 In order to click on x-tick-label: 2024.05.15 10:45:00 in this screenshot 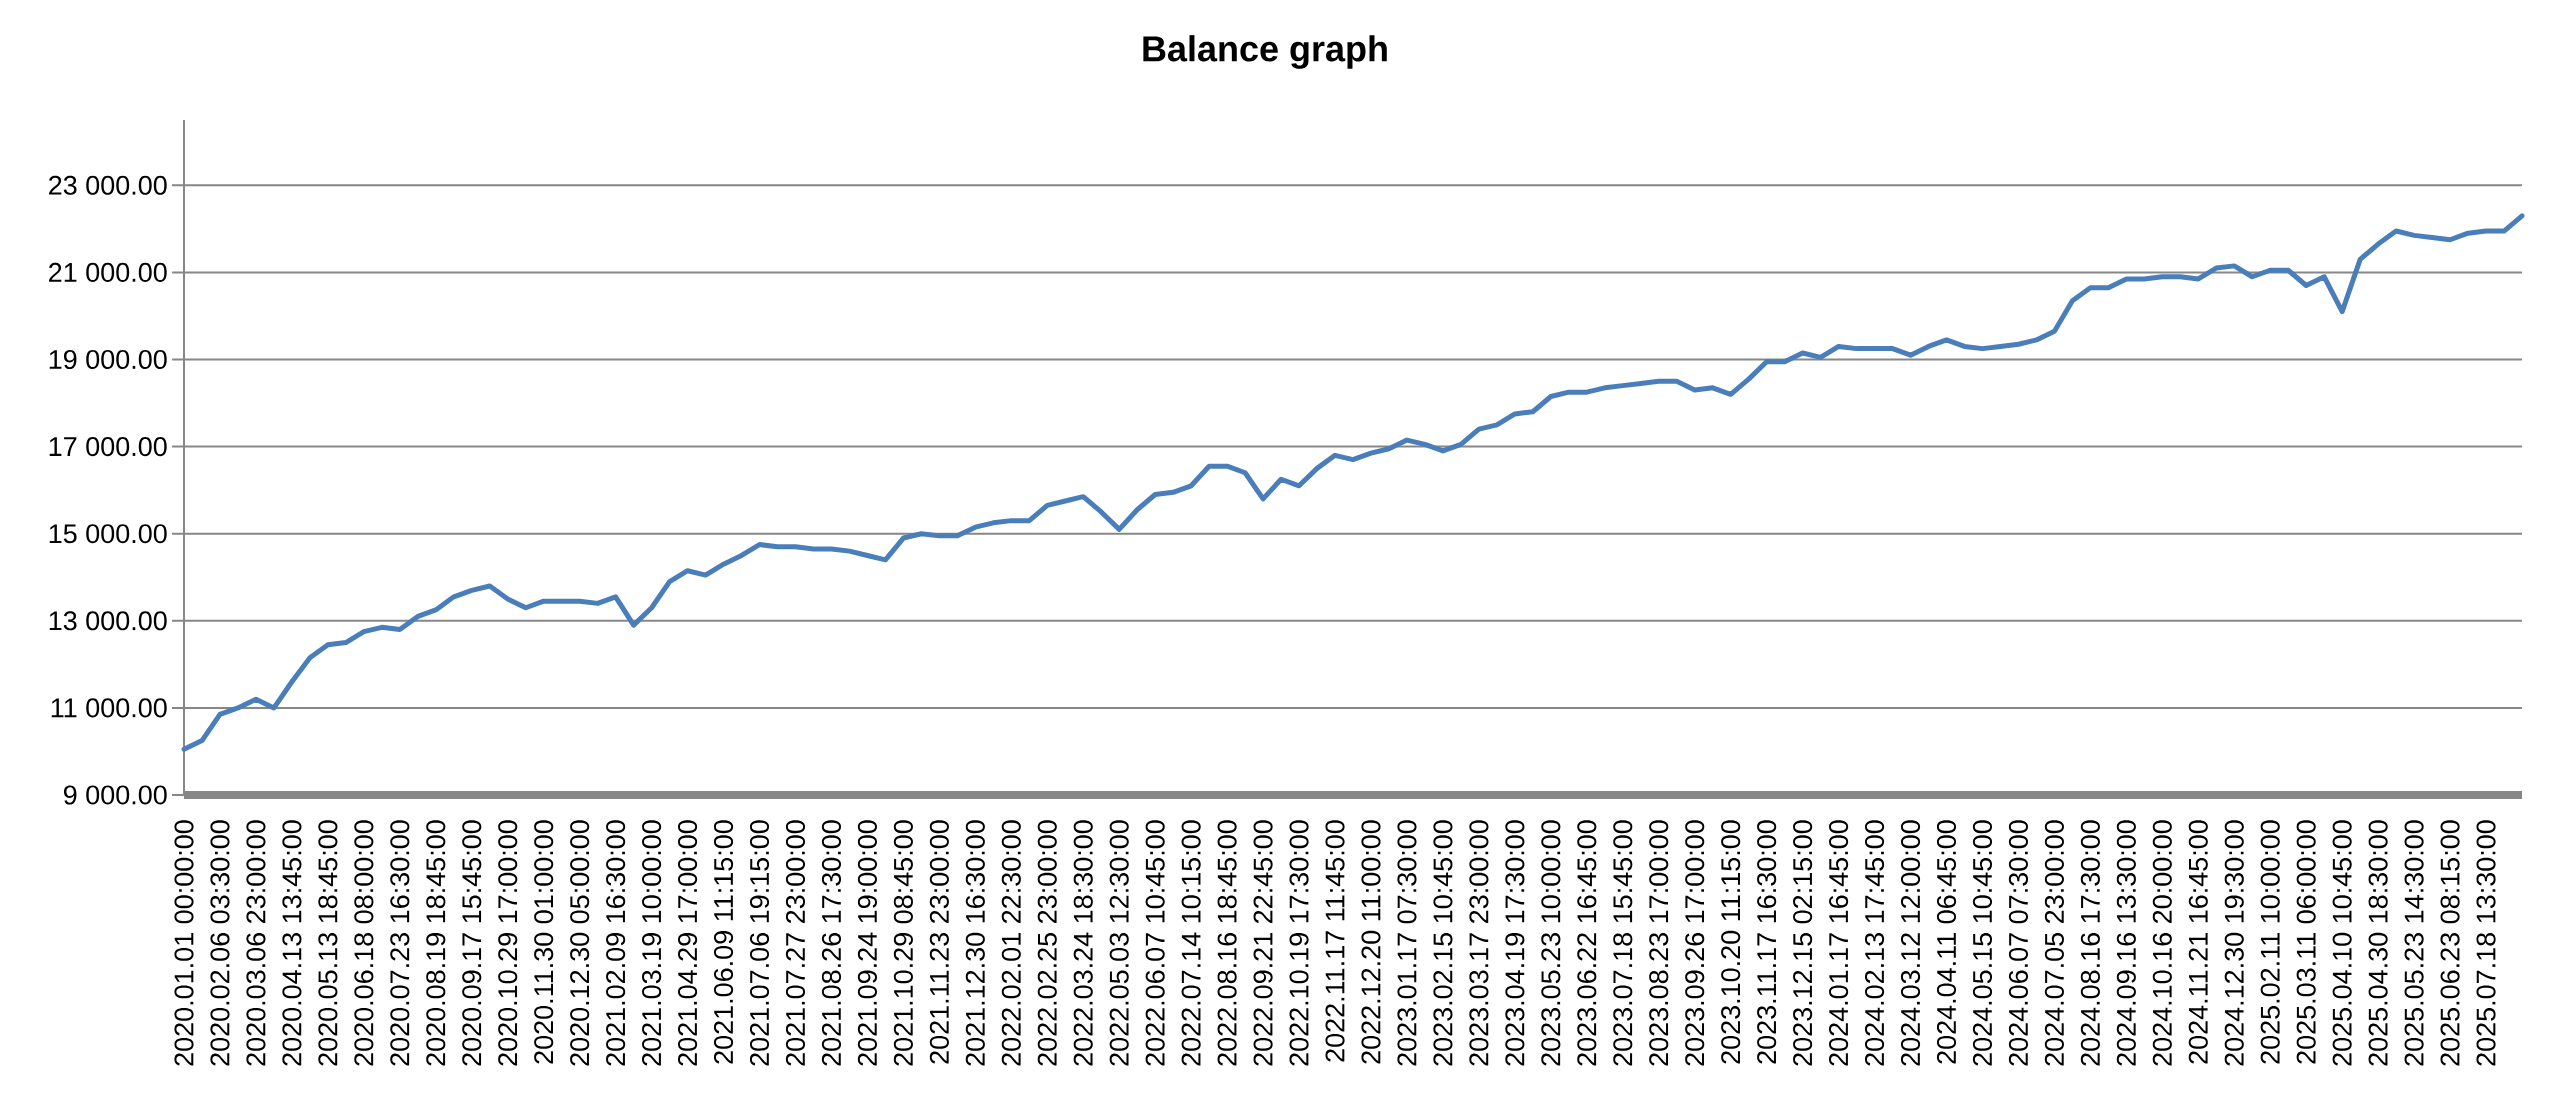, I will do `click(1982, 943)`.